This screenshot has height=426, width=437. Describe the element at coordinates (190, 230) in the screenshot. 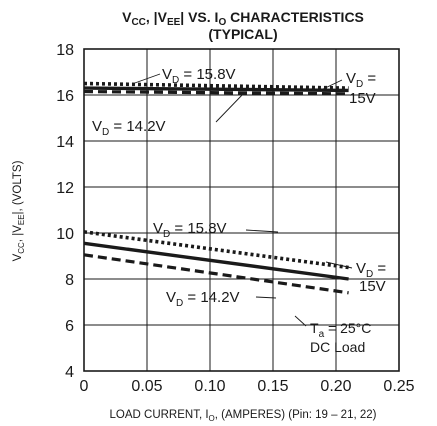

I see `annotation-vd-15-8-lower: VD = 15.8V` at that location.